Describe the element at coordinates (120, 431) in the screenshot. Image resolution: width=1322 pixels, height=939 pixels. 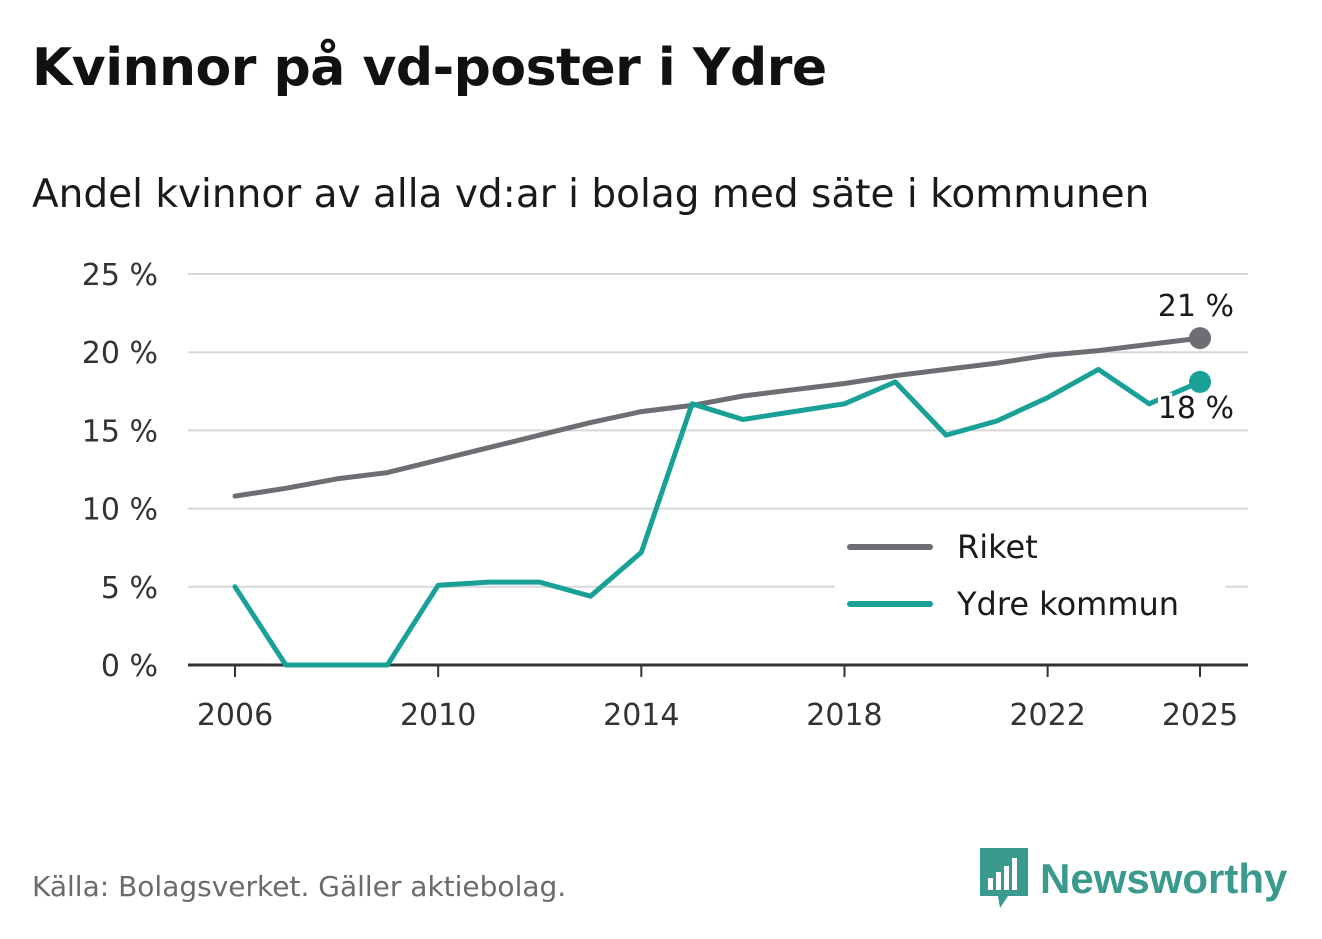
I see `y-tick-label: 15 %` at that location.